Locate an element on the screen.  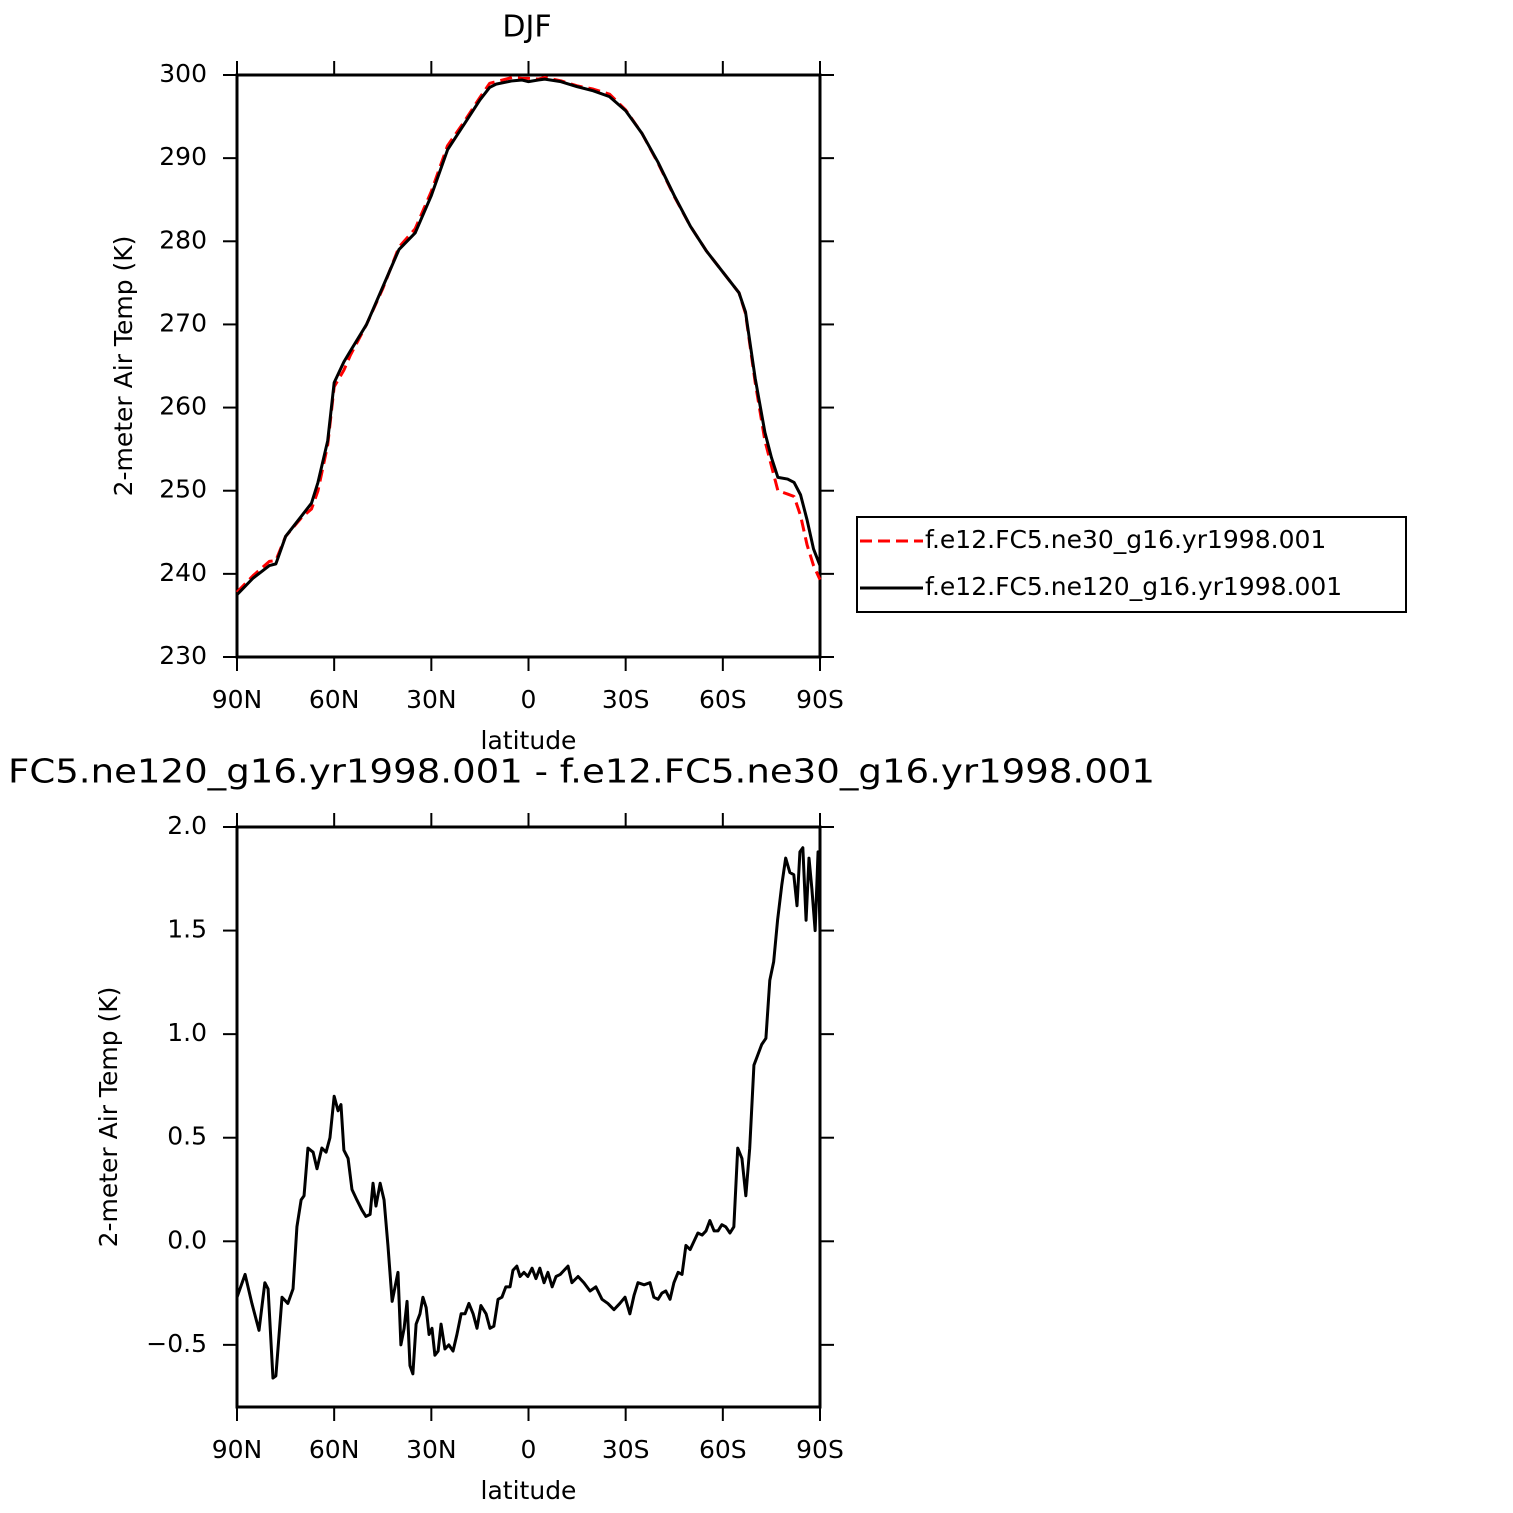
y-tick-label: 300 is located at coordinates (183, 73).